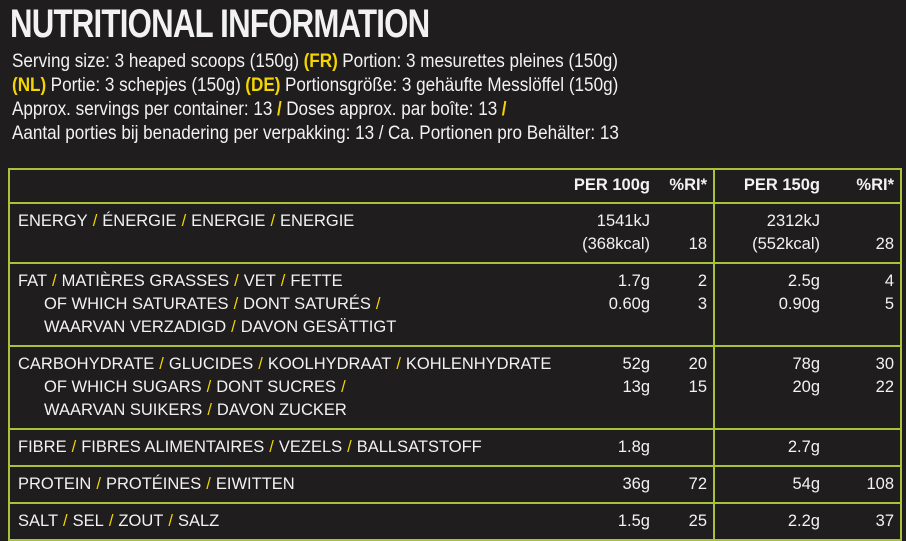  What do you see at coordinates (263, 85) in the screenshot?
I see `language-tag: (DE)` at bounding box center [263, 85].